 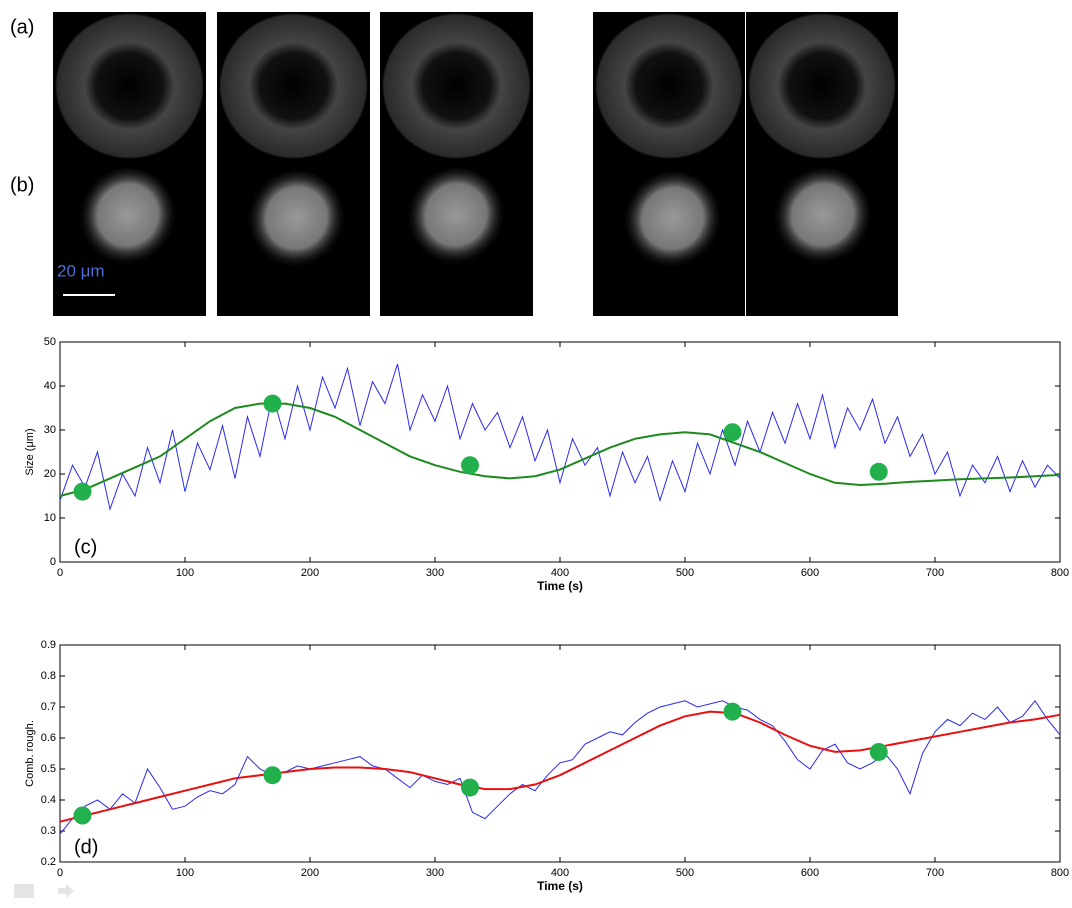 I want to click on row-label: (b), so click(x=22, y=185).